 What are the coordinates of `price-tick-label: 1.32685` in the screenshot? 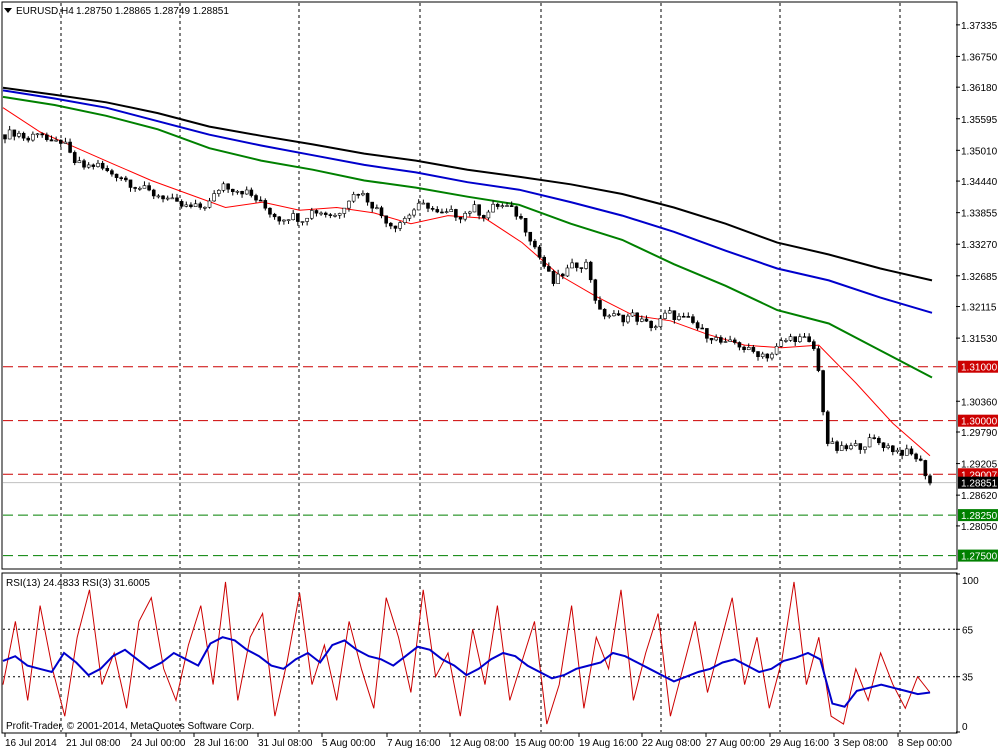 It's located at (979, 277).